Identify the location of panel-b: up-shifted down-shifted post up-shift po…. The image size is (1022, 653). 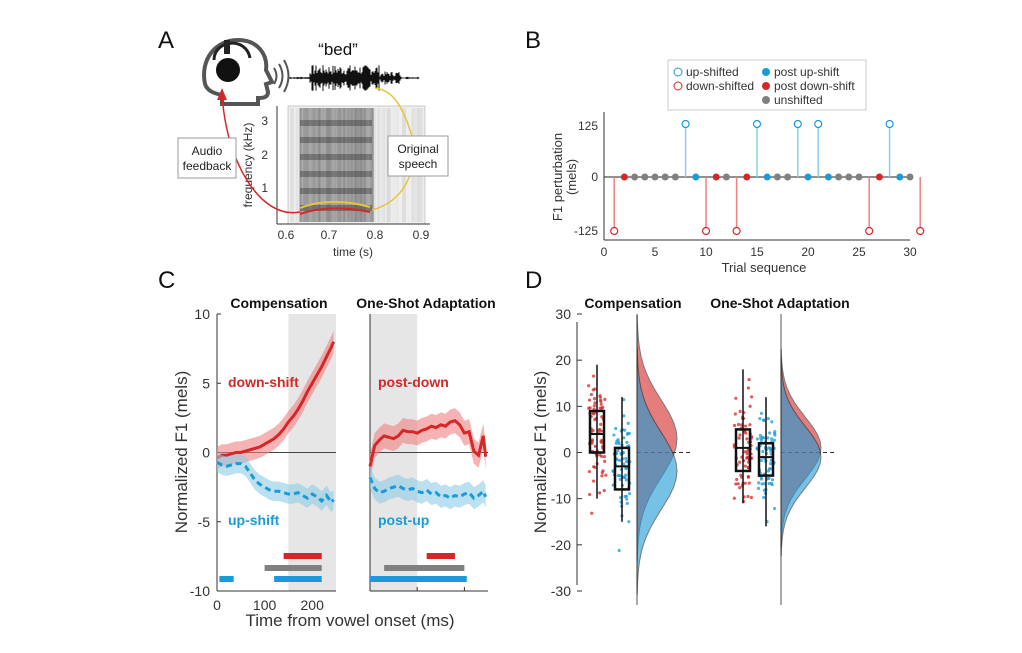
(737, 167).